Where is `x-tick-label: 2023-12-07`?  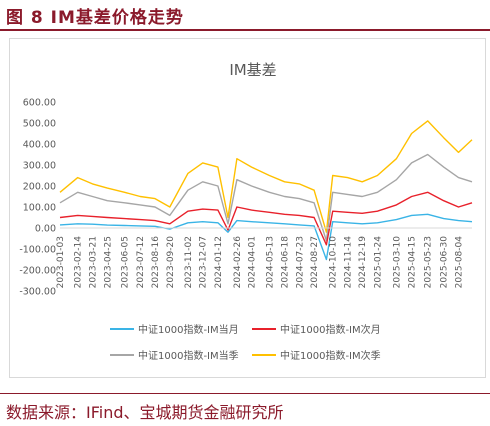 x-tick-label: 2023-12-07 is located at coordinates (204, 262).